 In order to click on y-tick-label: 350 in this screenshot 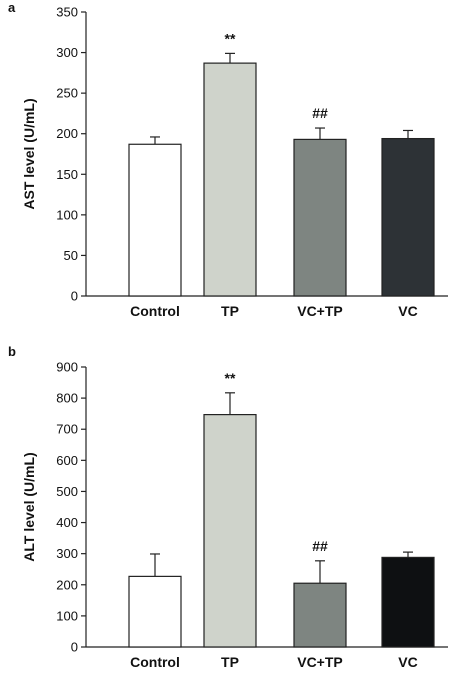, I will do `click(67, 12)`.